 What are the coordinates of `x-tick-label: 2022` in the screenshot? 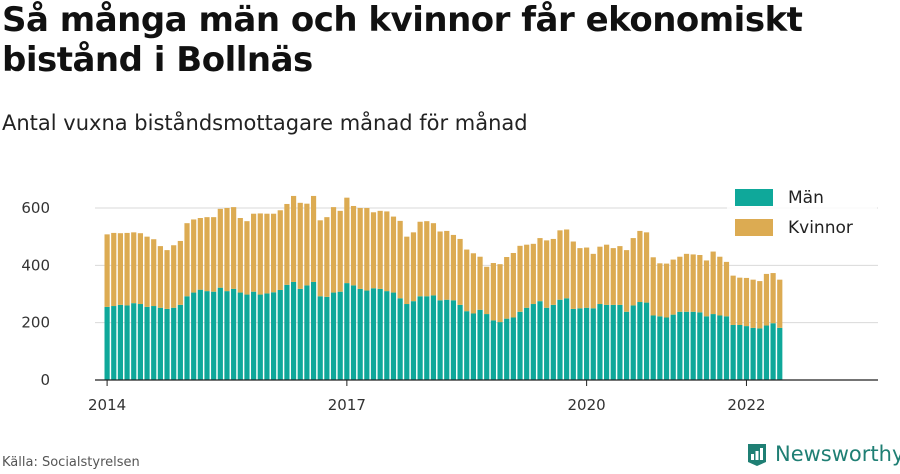 It's located at (746, 405).